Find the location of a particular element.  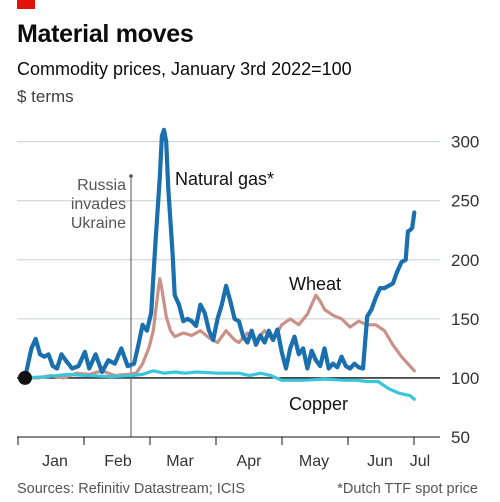

x-tick-label: Jan is located at coordinates (55, 461).